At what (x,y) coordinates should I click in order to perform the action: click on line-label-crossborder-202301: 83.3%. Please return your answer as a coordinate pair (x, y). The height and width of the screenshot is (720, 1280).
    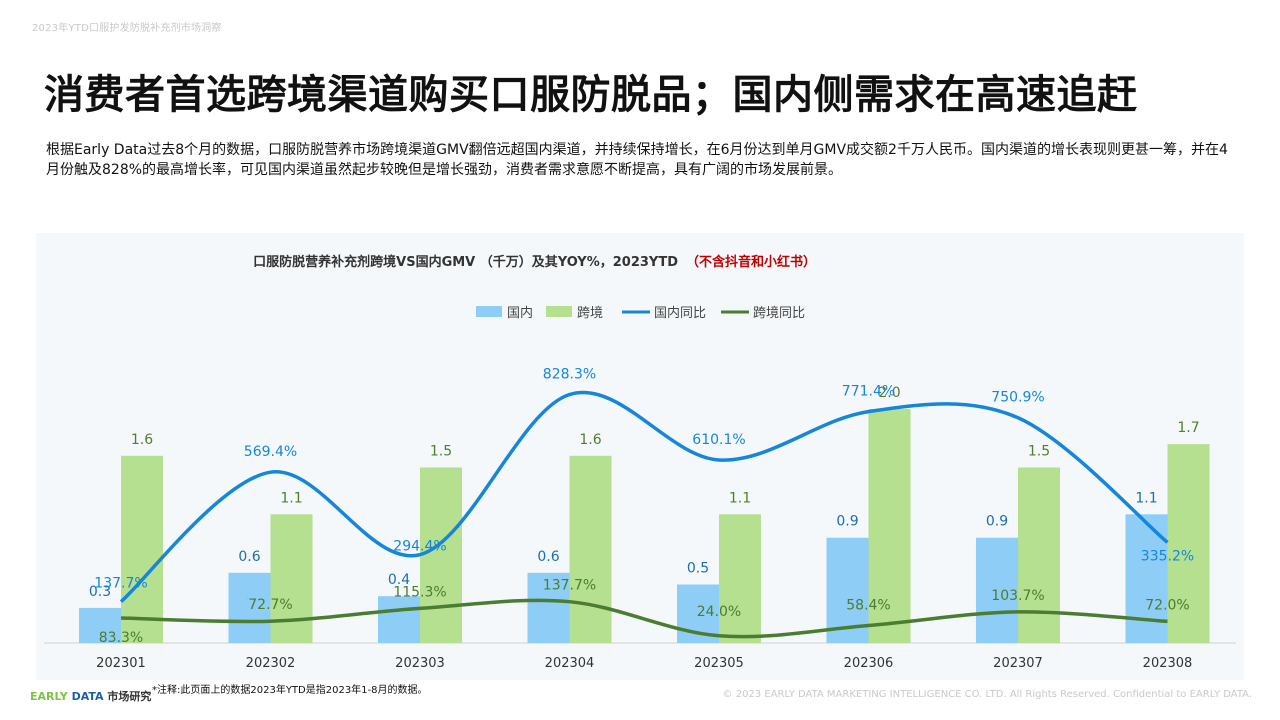
    Looking at the image, I should click on (121, 638).